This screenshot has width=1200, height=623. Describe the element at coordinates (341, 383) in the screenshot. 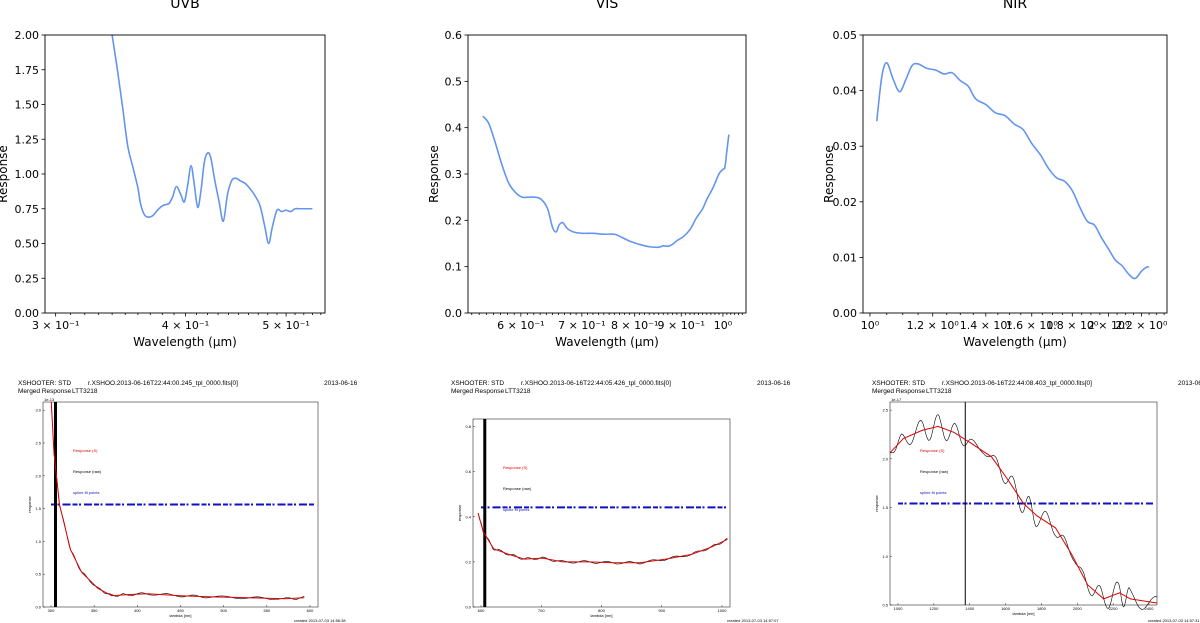

I see `report-date: 2013-06-16` at that location.